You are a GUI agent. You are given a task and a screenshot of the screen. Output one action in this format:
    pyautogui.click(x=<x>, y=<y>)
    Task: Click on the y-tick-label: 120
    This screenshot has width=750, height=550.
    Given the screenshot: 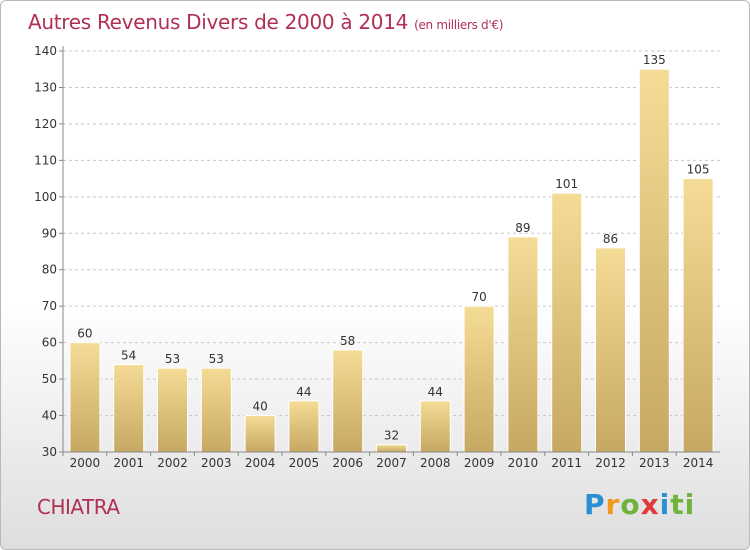 What is the action you would take?
    pyautogui.click(x=45, y=124)
    